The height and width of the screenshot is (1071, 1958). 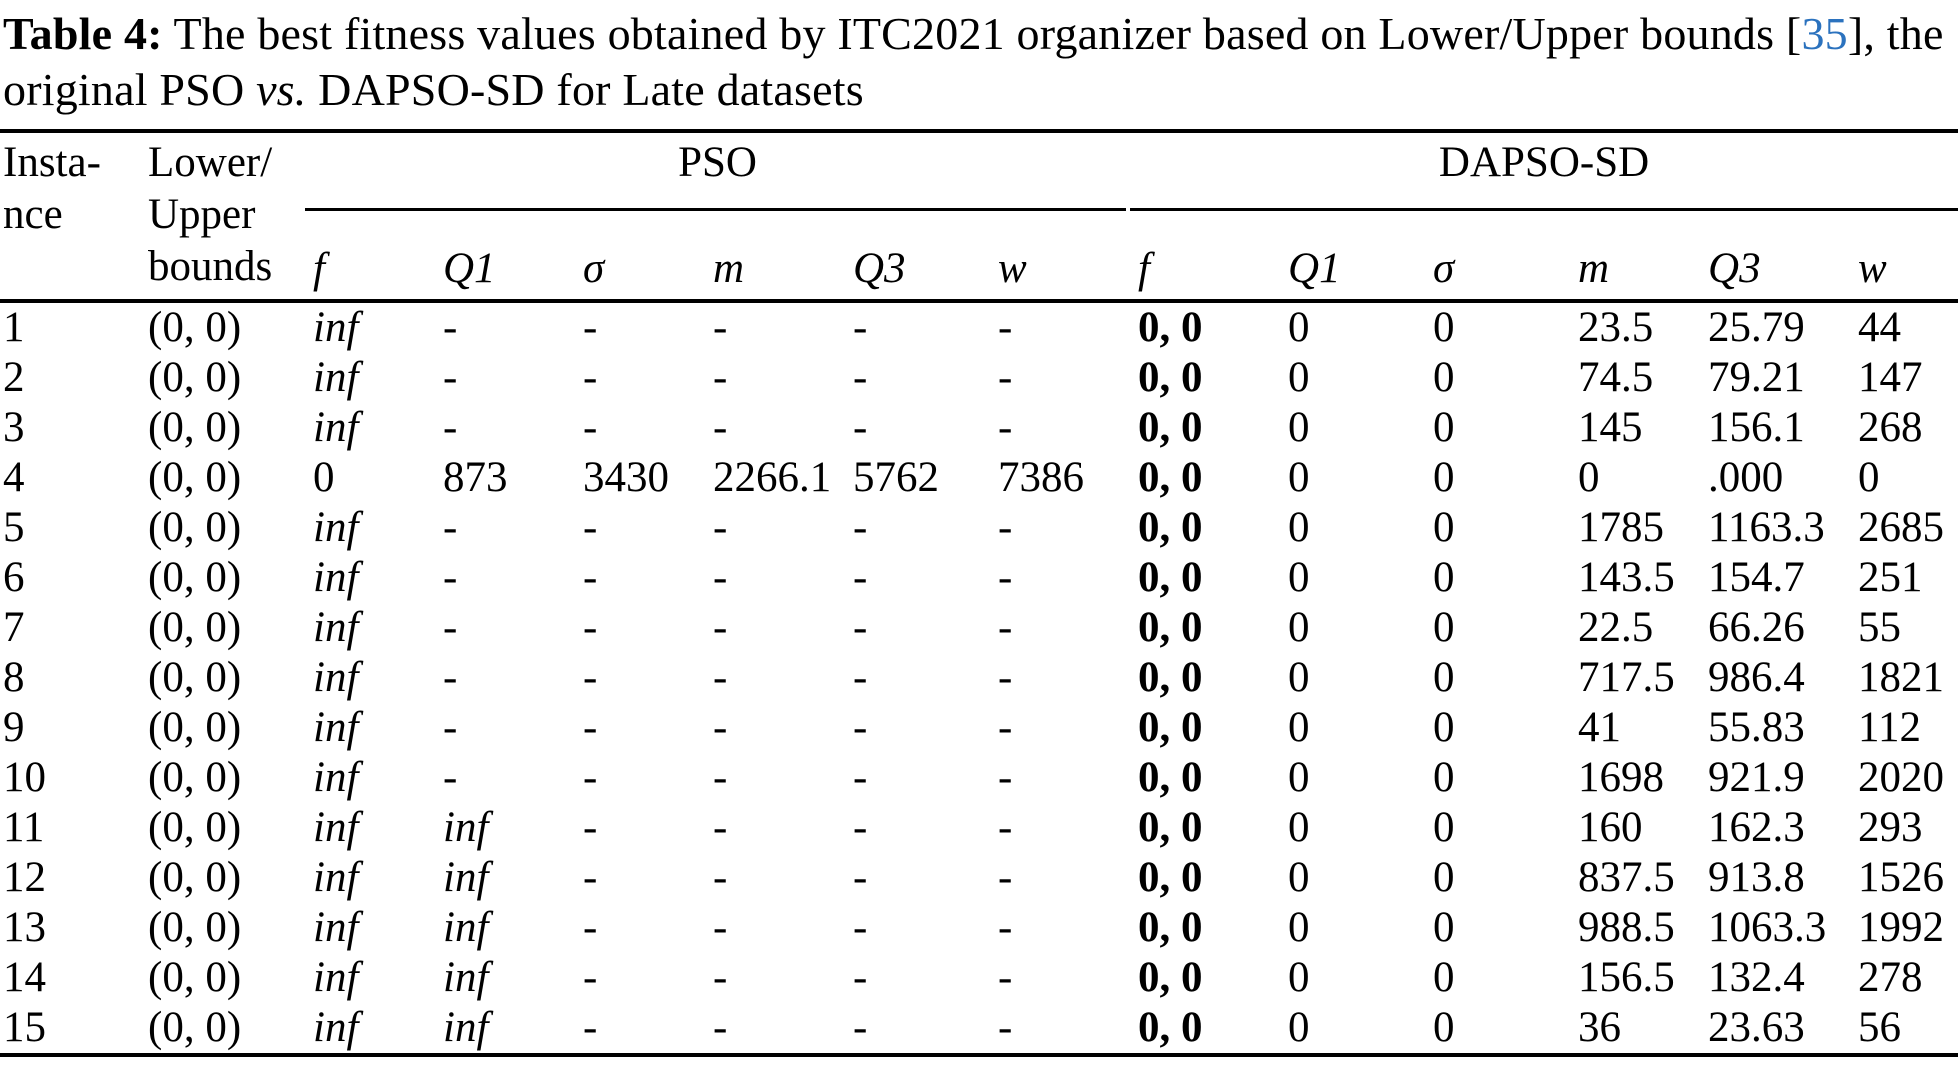 I want to click on citation-link: 35, so click(x=1824, y=33).